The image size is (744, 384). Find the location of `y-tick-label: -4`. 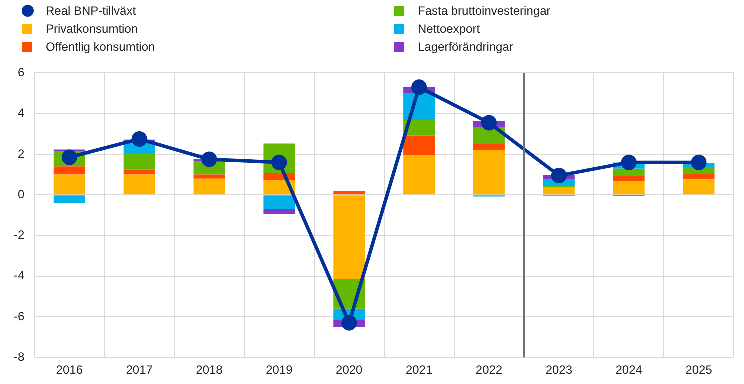

y-tick-label: -4 is located at coordinates (19, 275).